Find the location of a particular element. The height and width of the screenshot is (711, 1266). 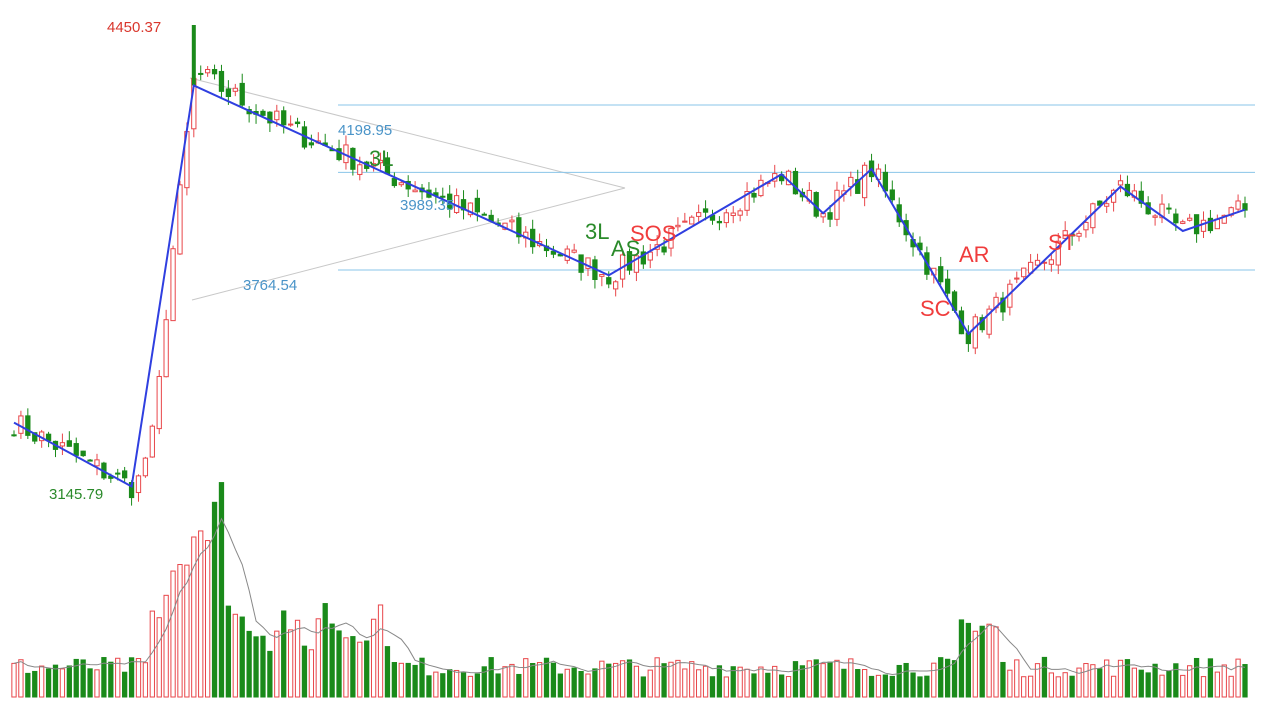

level-price-label-4198: 4198.95 is located at coordinates (365, 130).